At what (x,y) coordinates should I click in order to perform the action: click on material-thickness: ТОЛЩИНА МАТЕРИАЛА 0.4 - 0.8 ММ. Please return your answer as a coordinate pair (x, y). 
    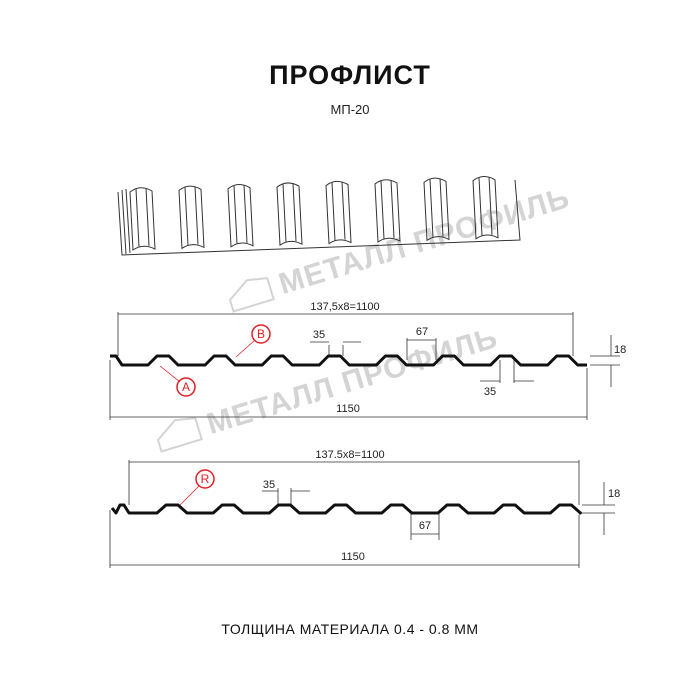
    Looking at the image, I should click on (350, 629).